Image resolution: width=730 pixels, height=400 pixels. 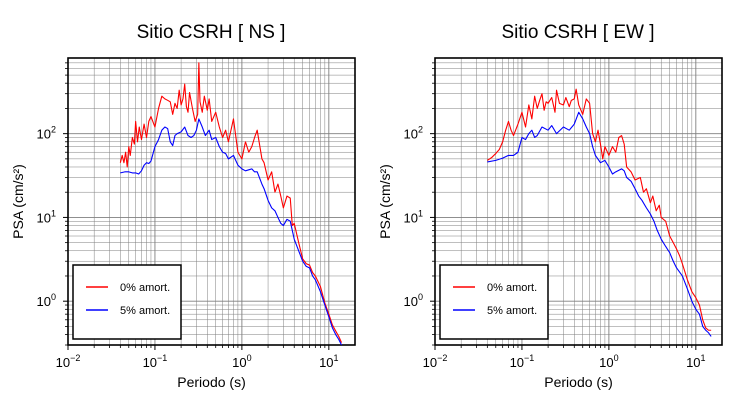 I want to click on chart-title: Sitio CSRH [ EW ], so click(x=577, y=32).